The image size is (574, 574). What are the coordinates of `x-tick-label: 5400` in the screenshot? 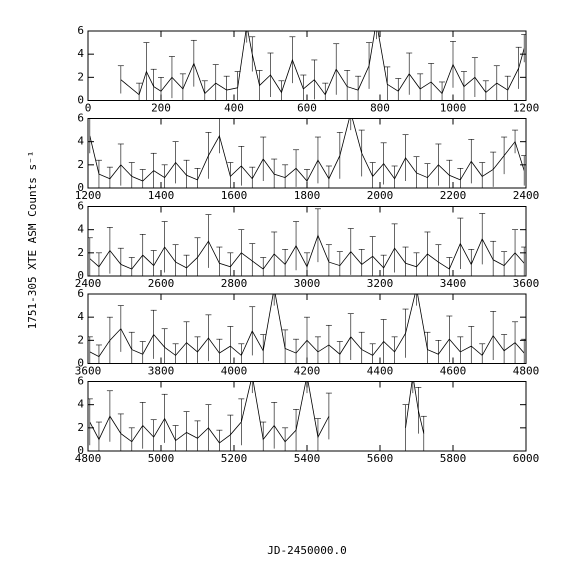 It's located at (307, 458).